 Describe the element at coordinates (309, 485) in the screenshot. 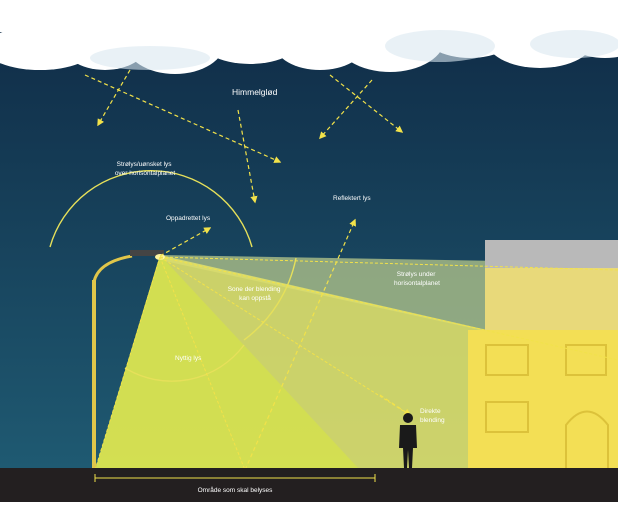

I see `ground` at that location.